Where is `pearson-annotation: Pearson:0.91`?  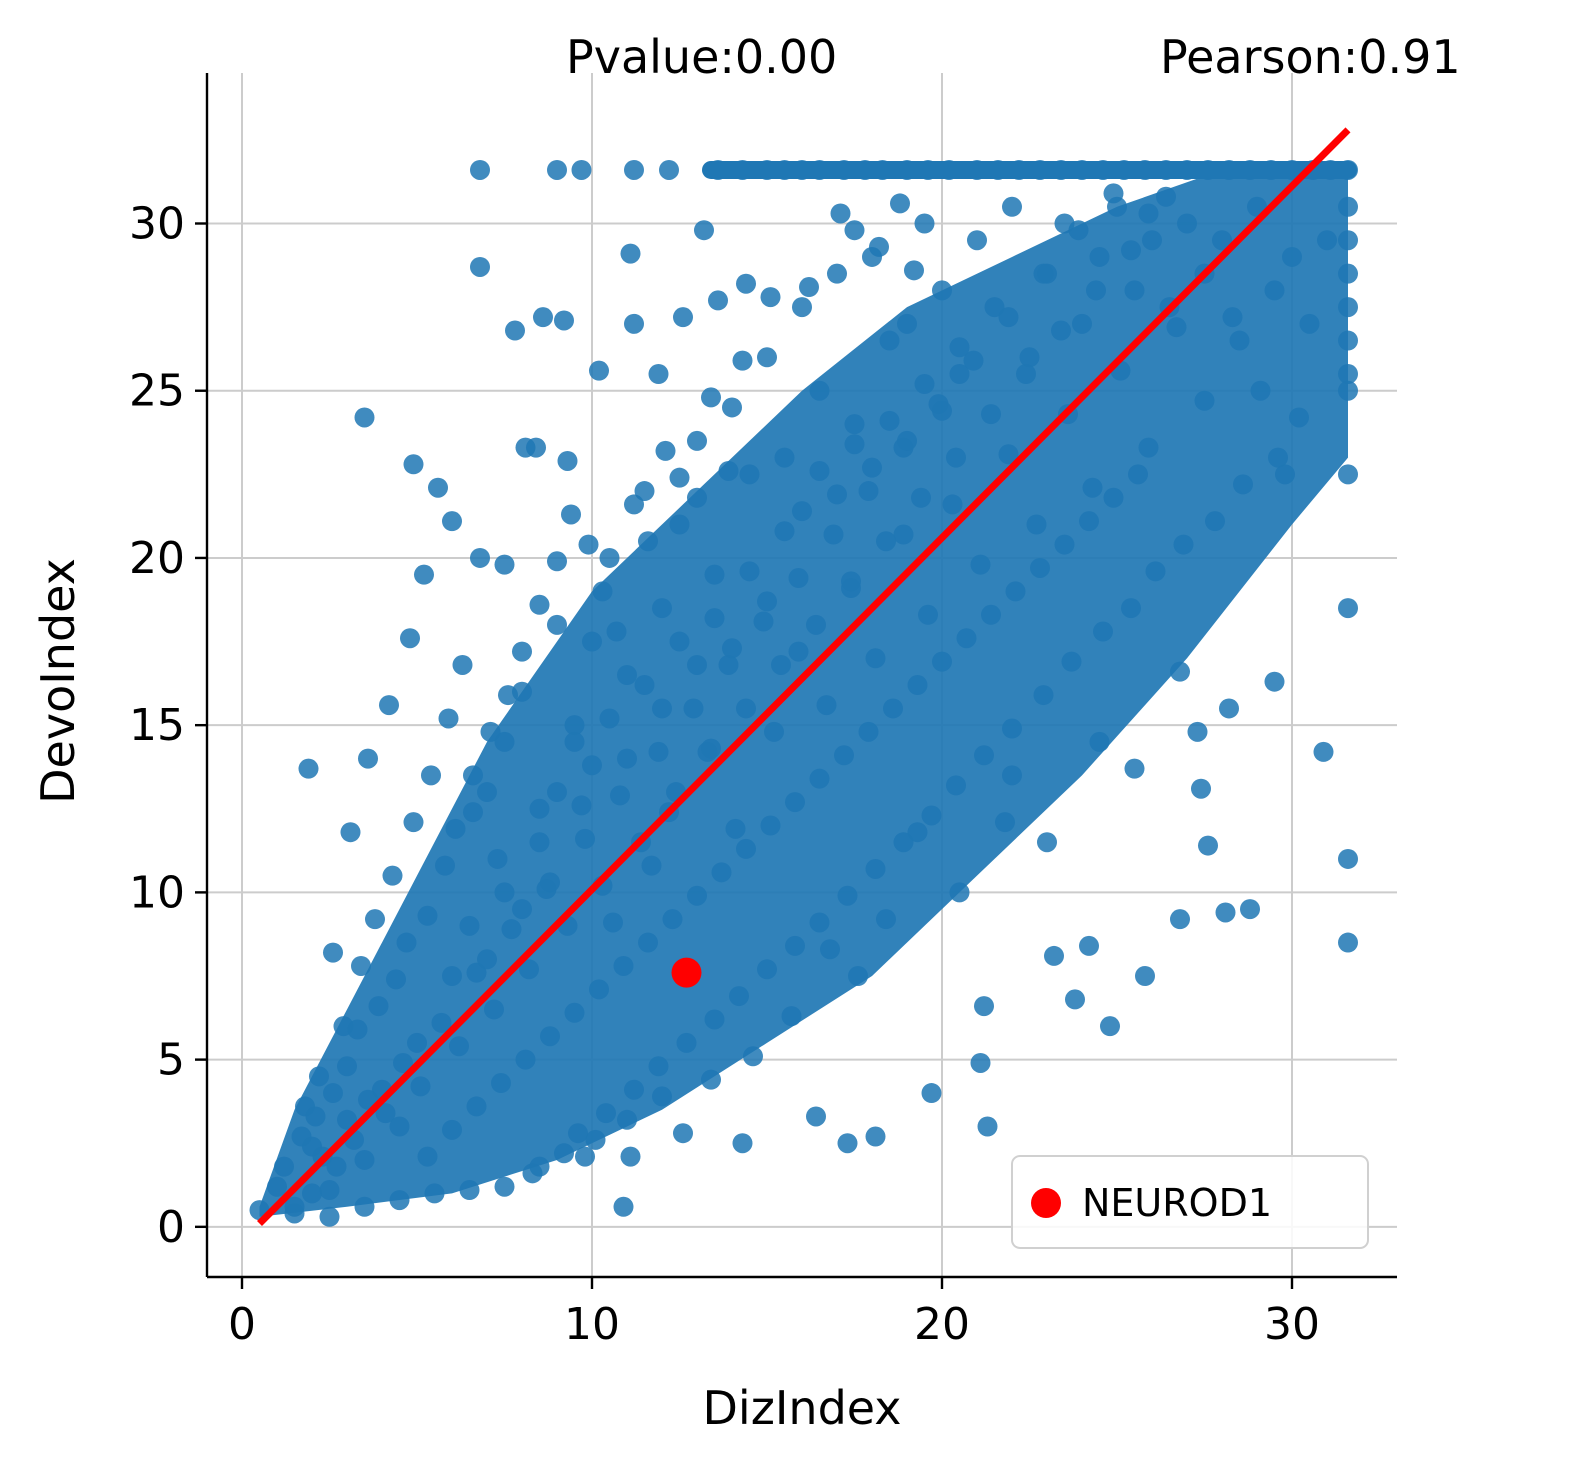 pearson-annotation: Pearson:0.91 is located at coordinates (1310, 57).